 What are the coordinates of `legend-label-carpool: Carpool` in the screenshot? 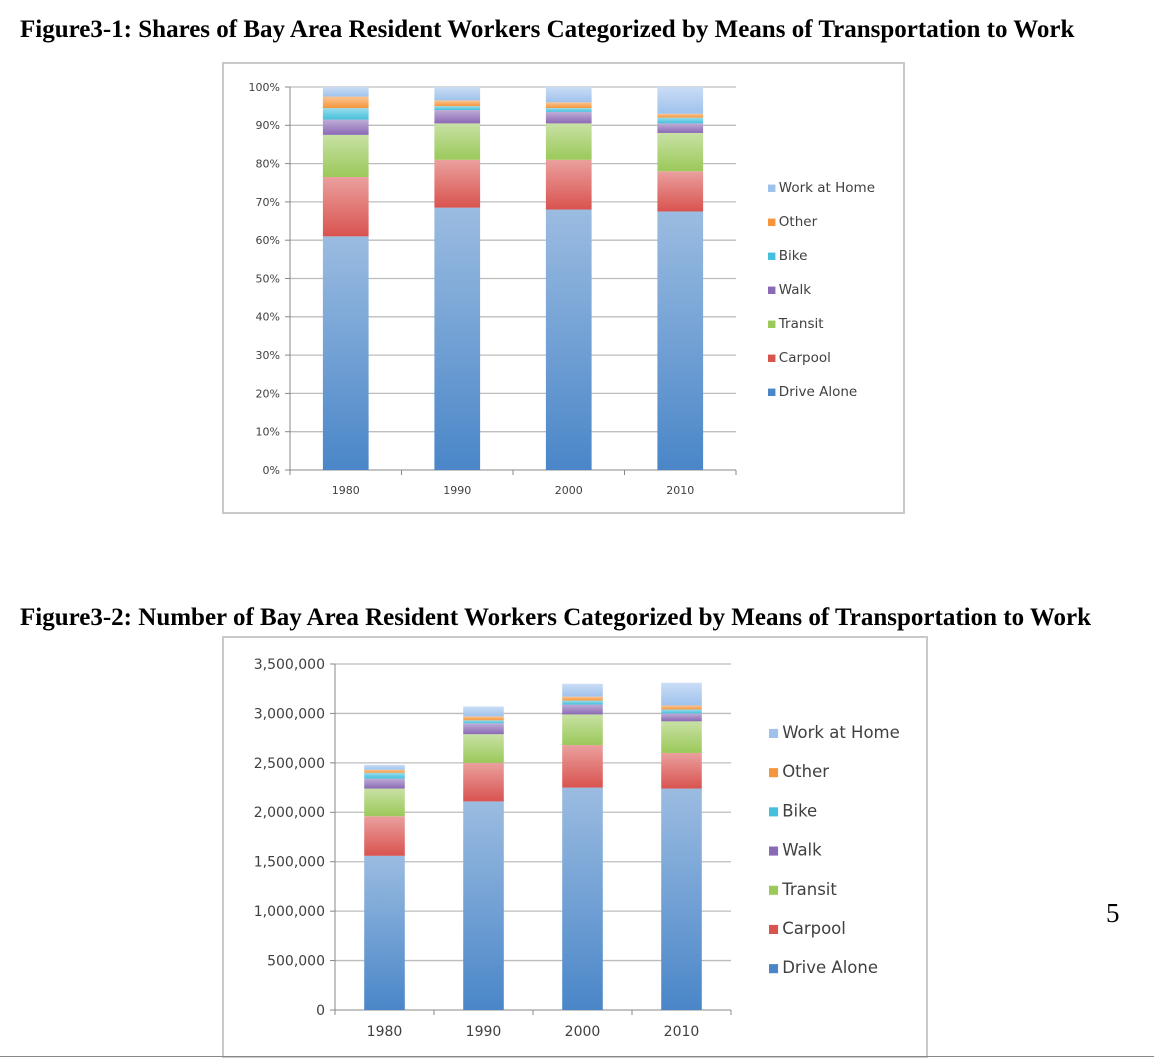 It's located at (814, 928).